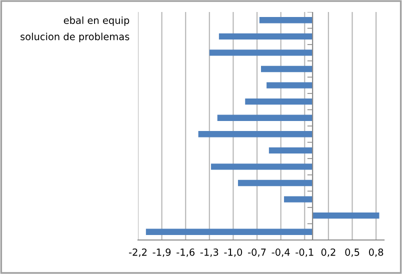 This screenshot has width=402, height=274. Describe the element at coordinates (233, 252) in the screenshot. I see `x-tick-label: -1,0` at that location.